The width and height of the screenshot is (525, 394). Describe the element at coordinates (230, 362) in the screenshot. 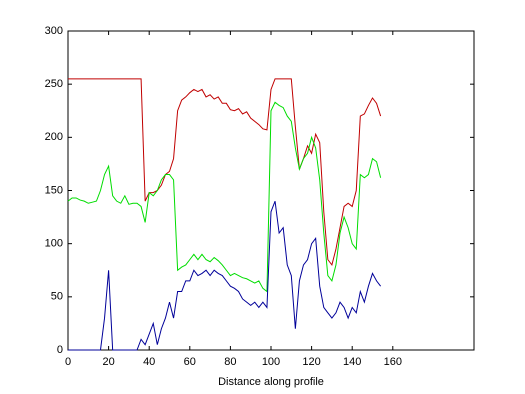

I see `x-tick-label: 80` at that location.